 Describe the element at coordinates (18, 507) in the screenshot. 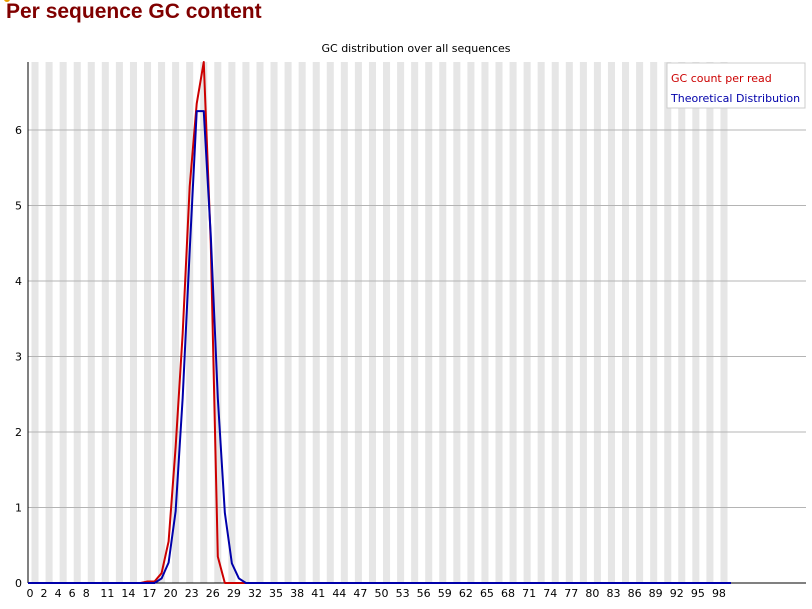

I see `y-tick-label: 1` at that location.